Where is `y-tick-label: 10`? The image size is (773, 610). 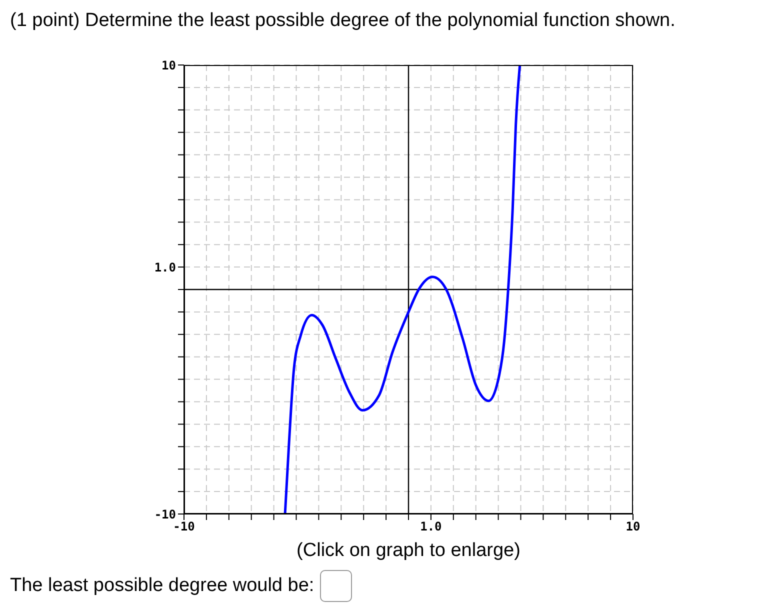 y-tick-label: 10 is located at coordinates (169, 65).